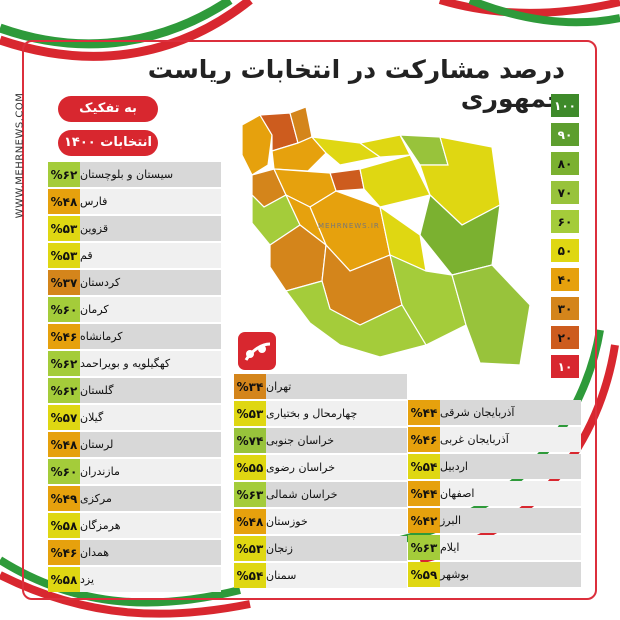 The width and height of the screenshot is (620, 620). I want to click on percent-cell: %۷۴, so click(250, 440).